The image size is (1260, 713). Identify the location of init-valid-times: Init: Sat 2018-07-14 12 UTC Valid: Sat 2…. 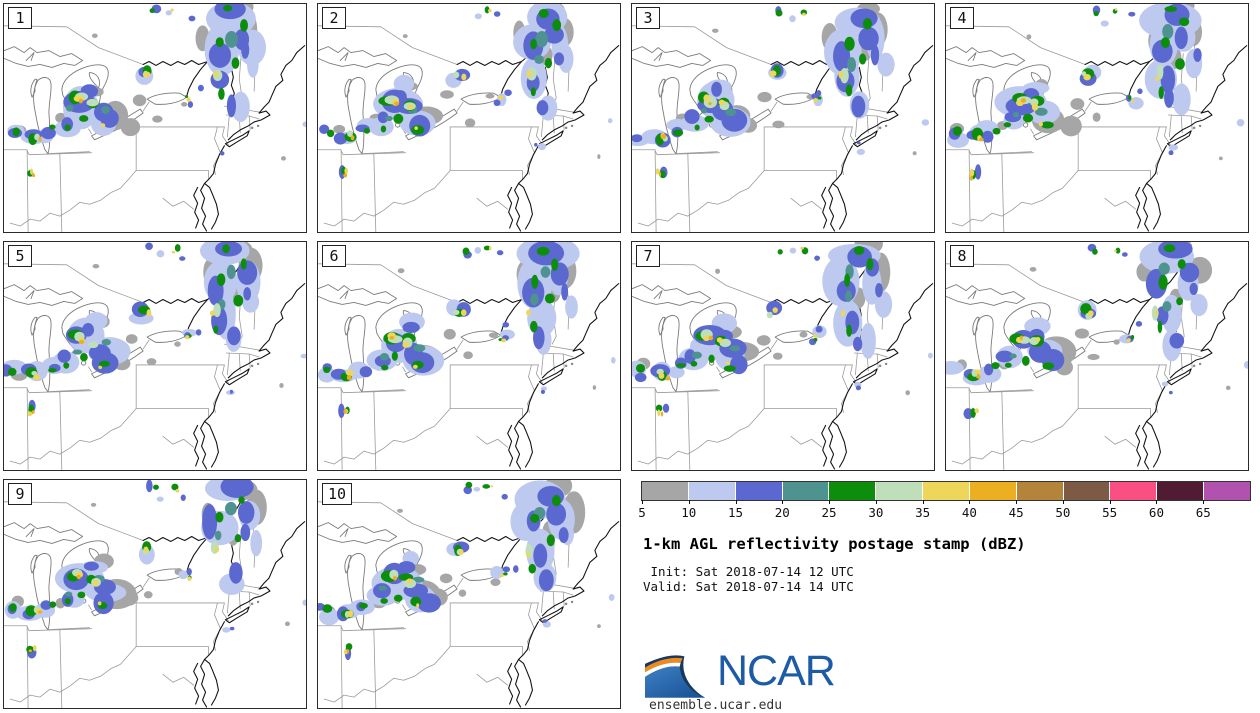
(748, 579).